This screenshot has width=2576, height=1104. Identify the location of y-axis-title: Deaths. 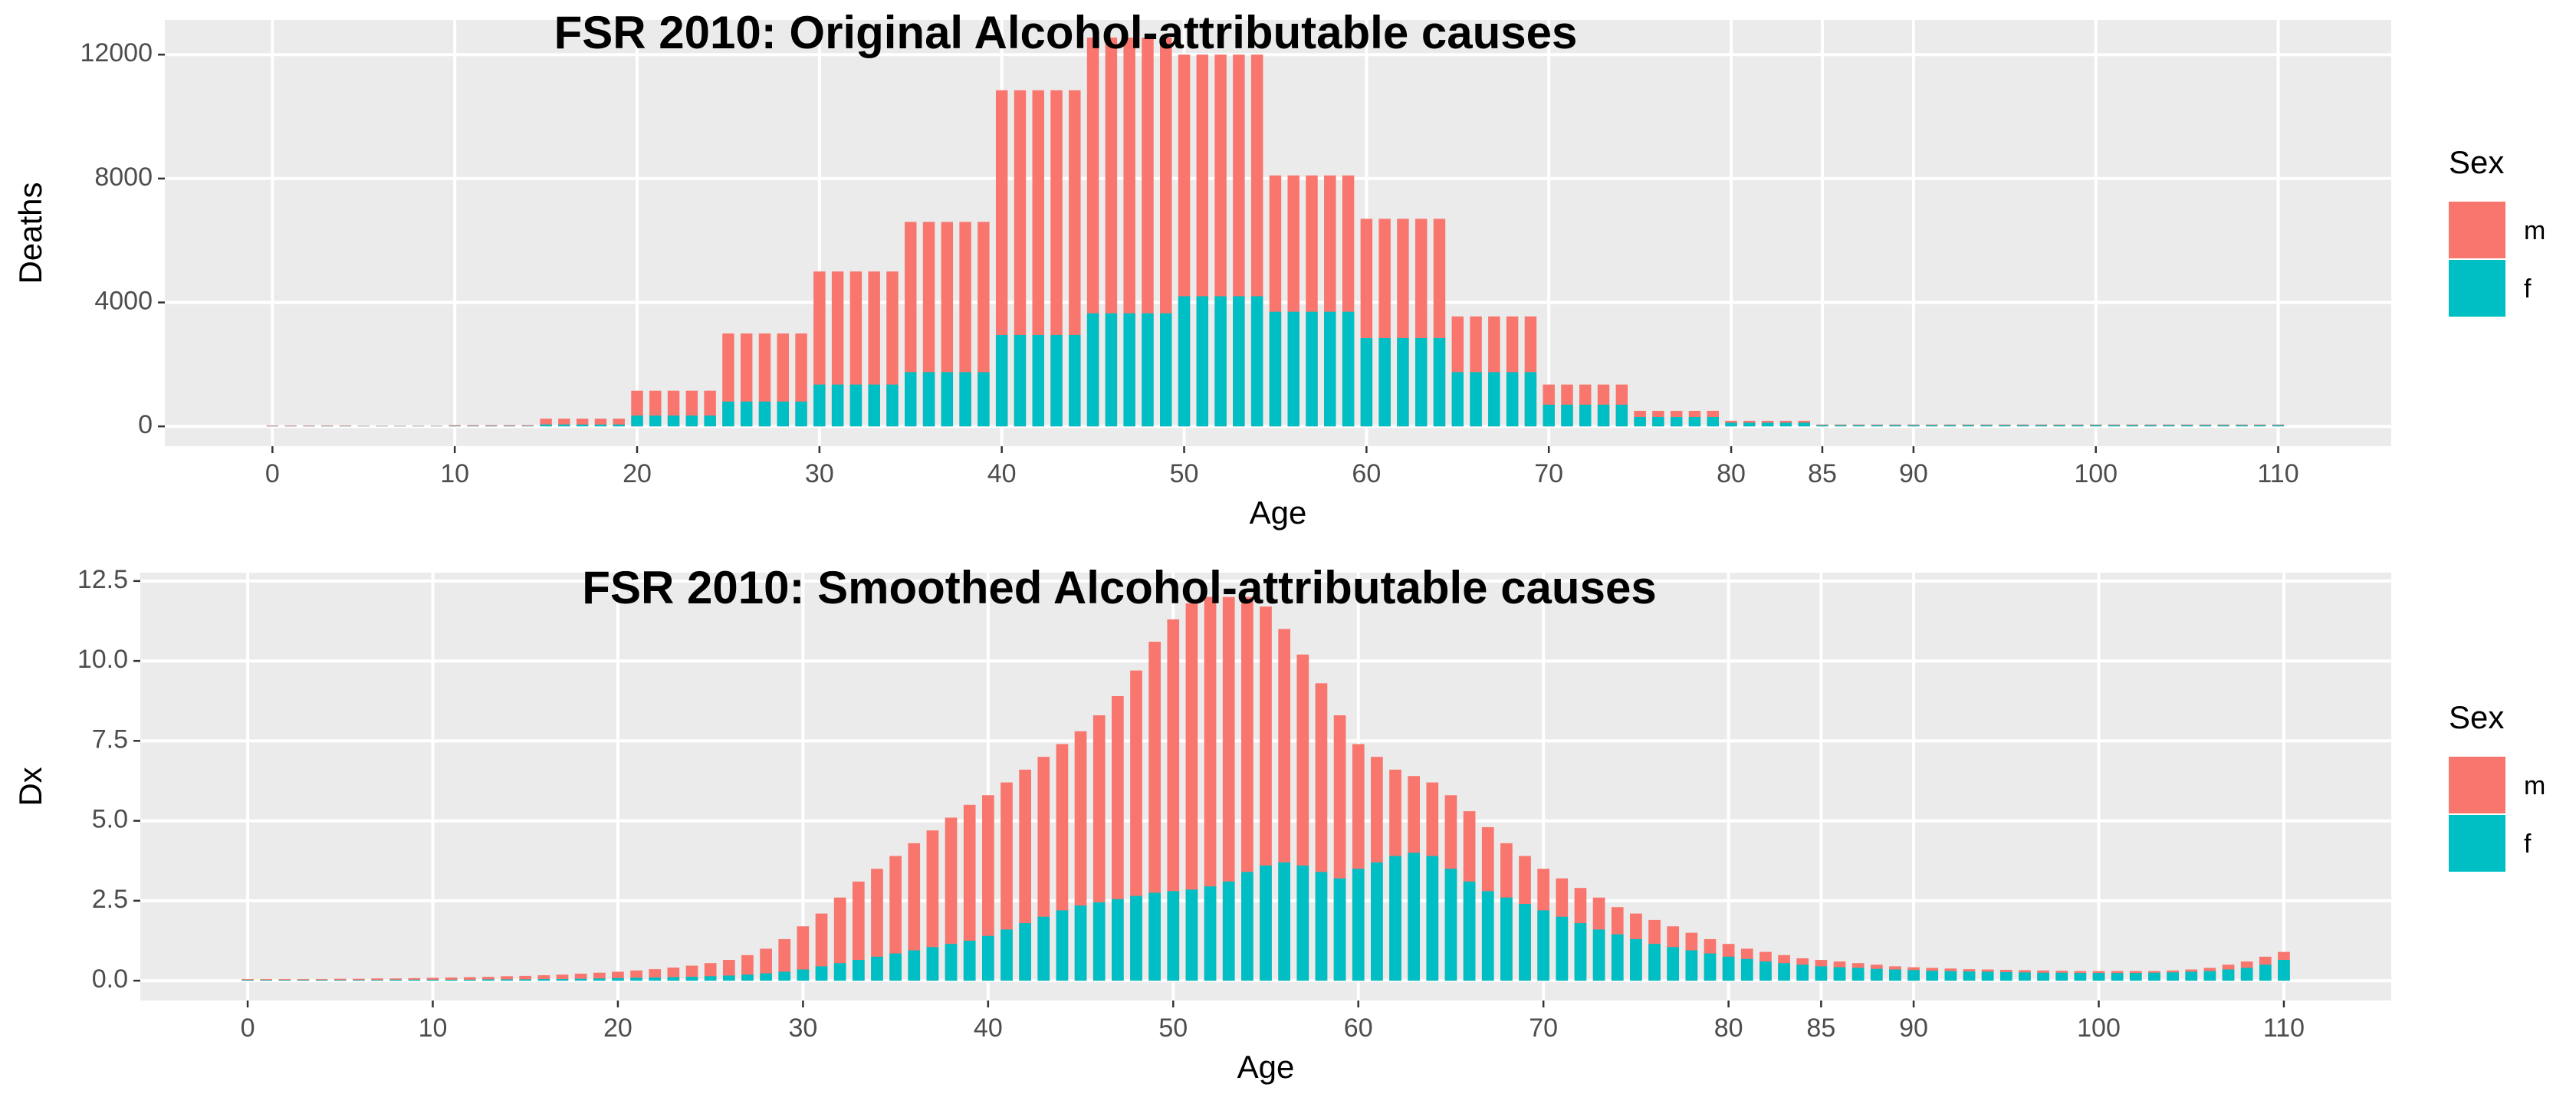
(30, 233).